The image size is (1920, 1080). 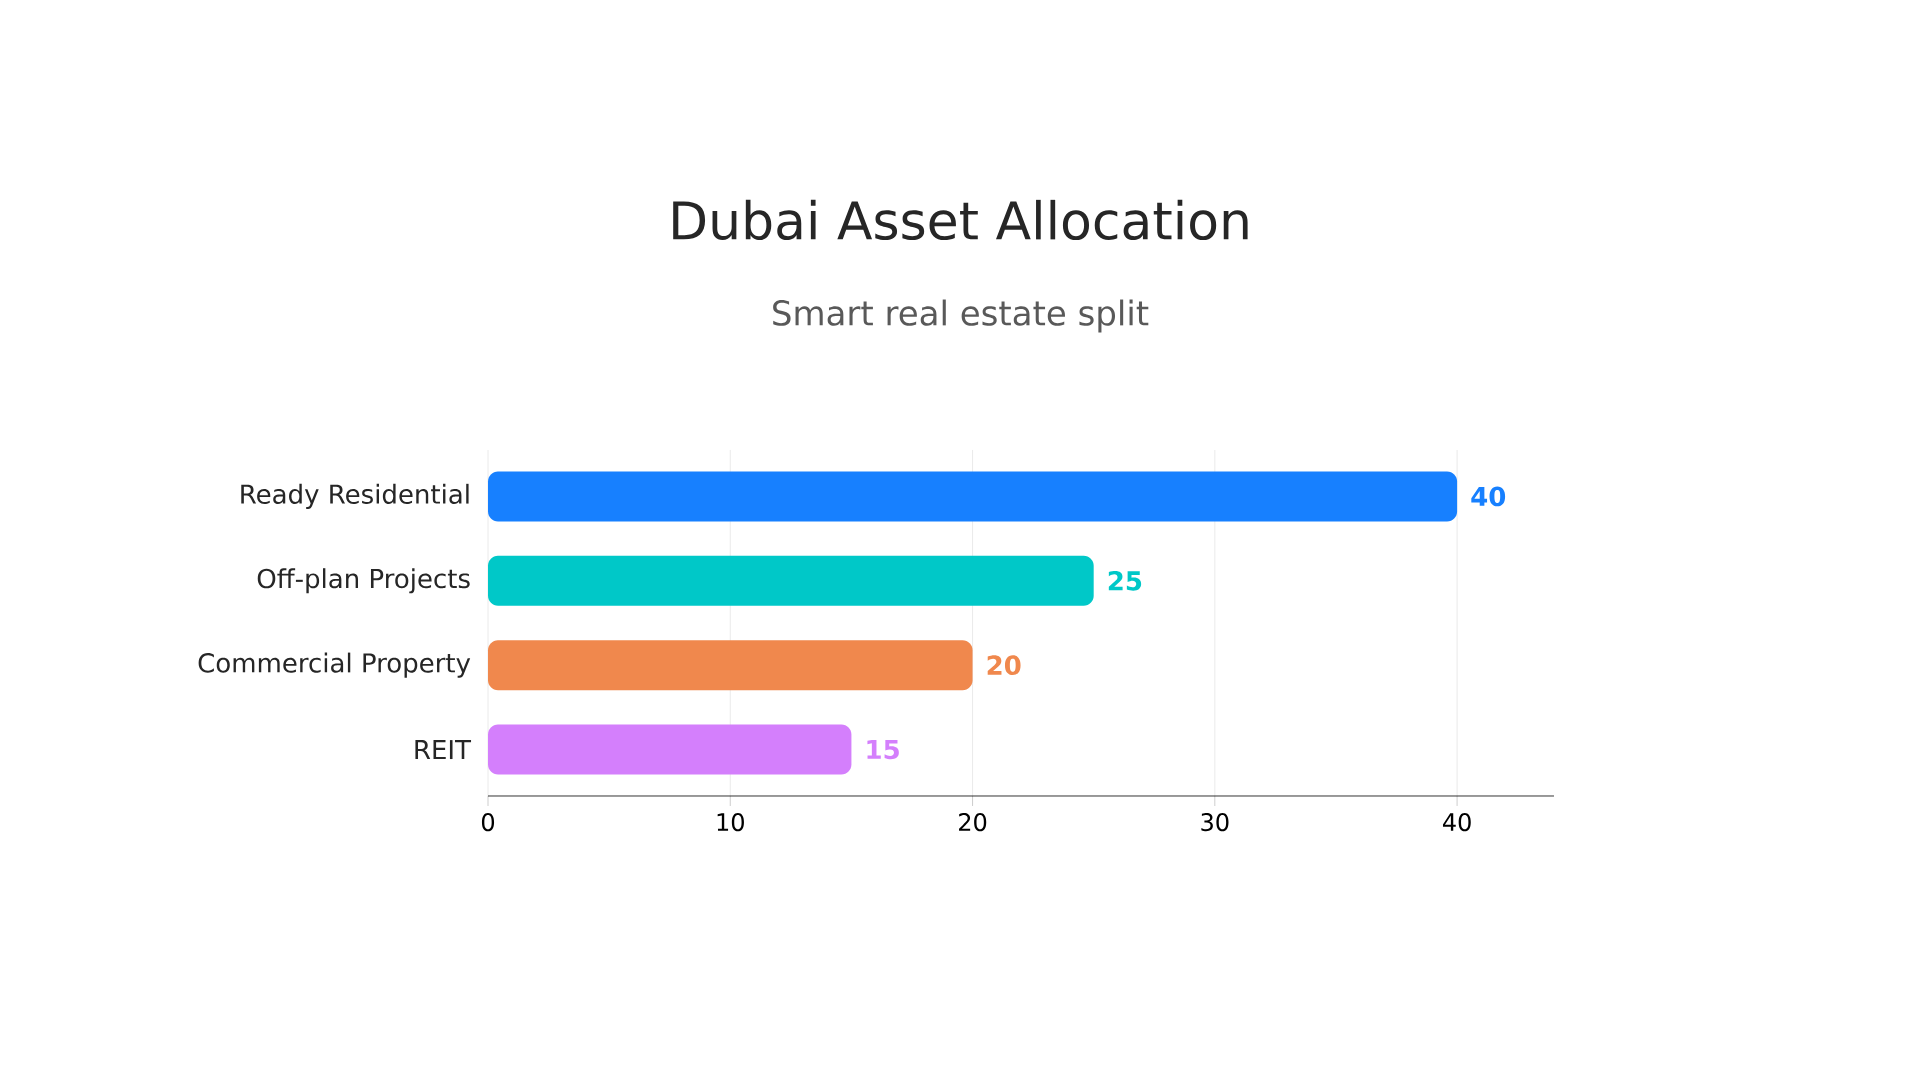 I want to click on x-tick-label: 40, so click(x=1456, y=822).